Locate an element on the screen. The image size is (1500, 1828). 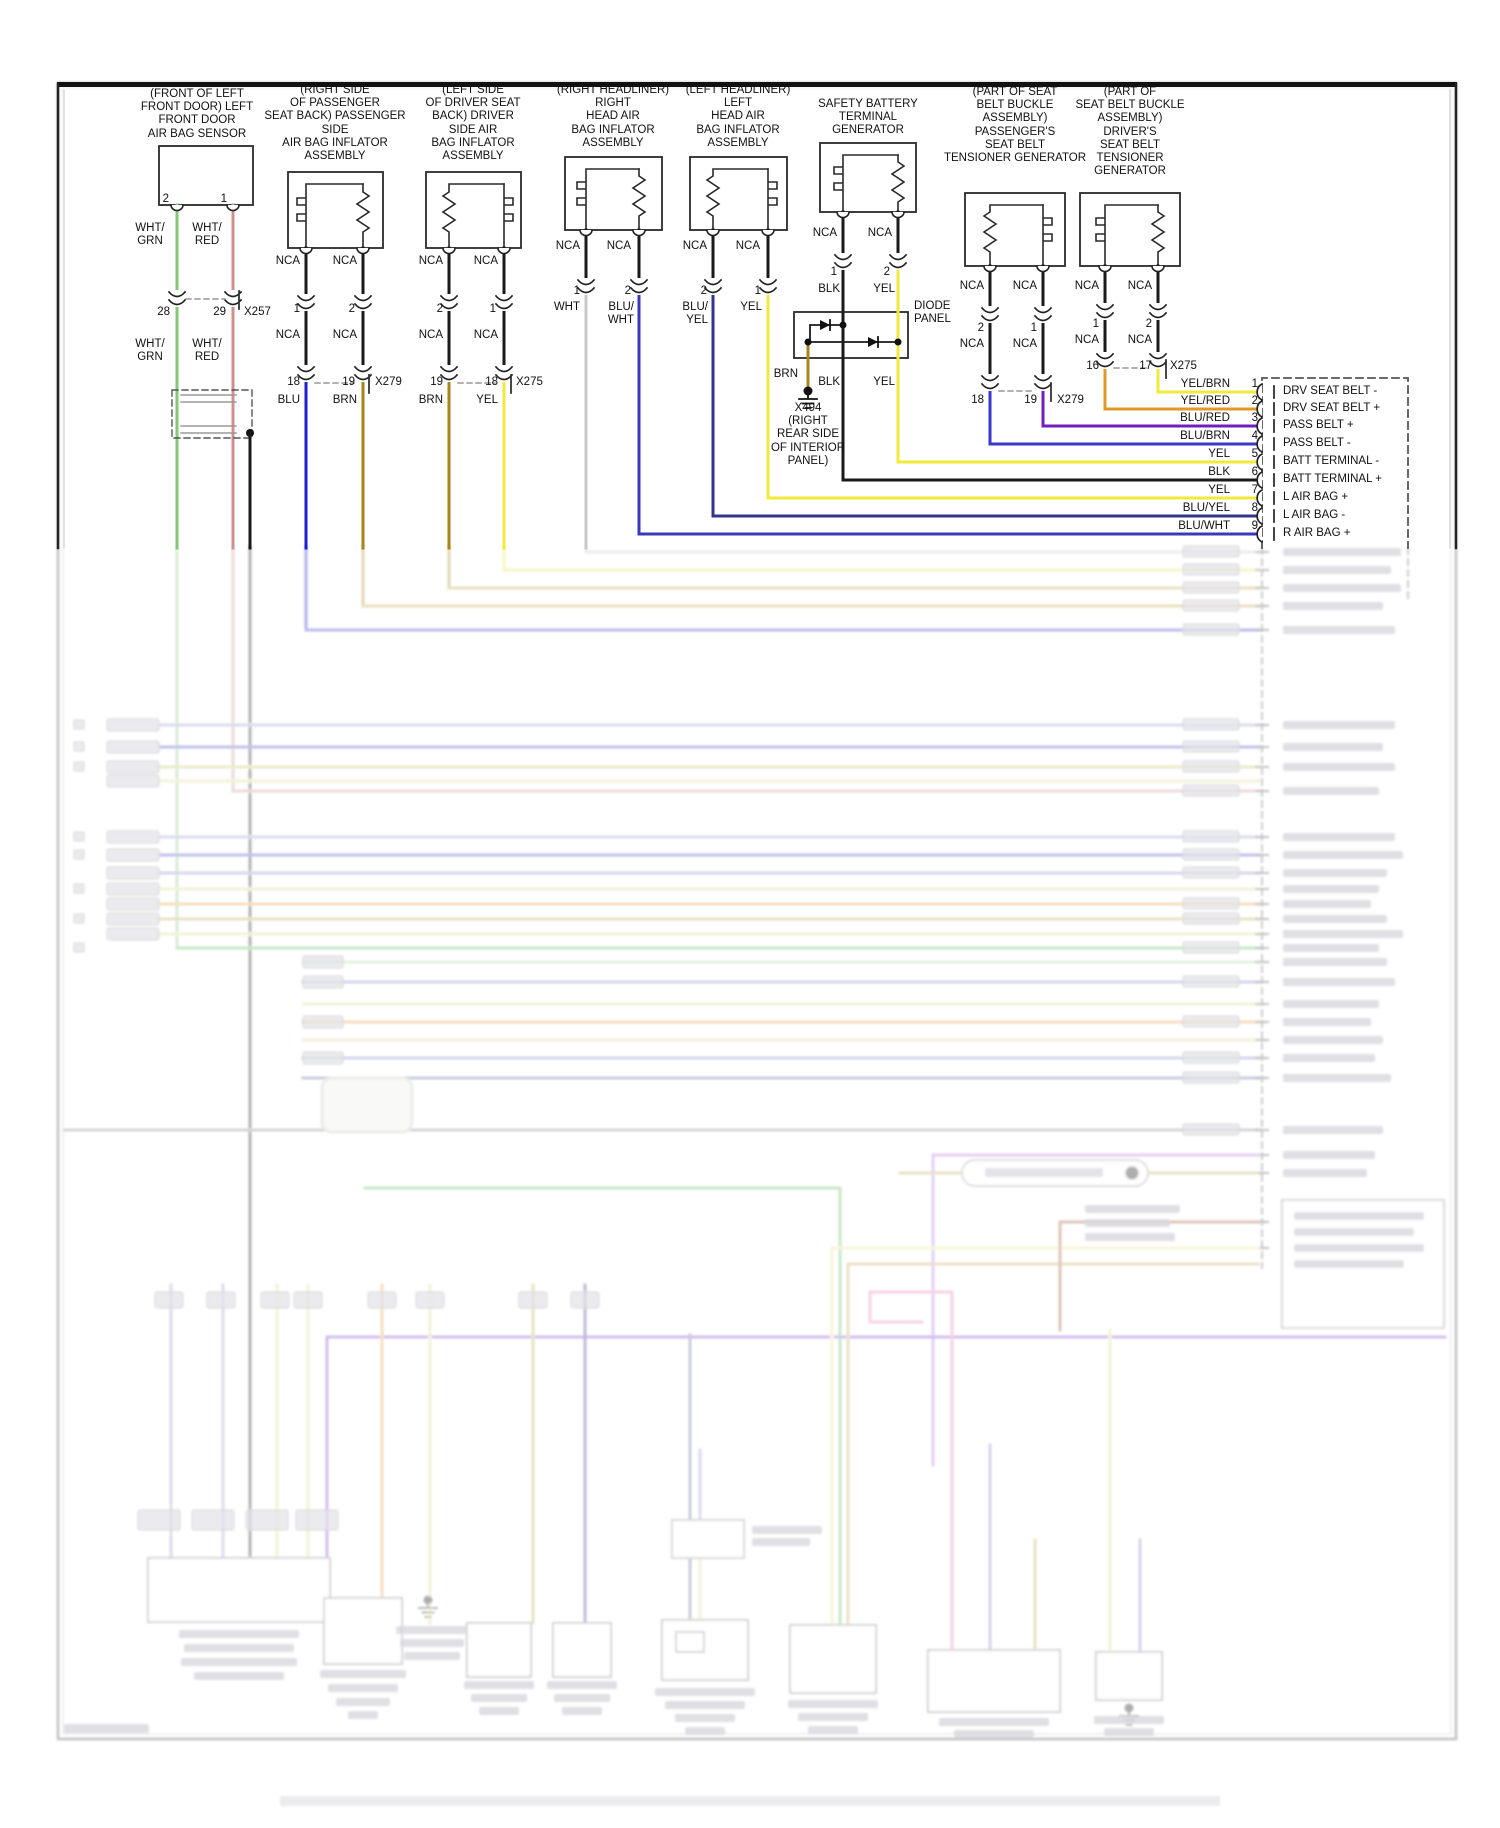
diode-panel-internals is located at coordinates (853, 333).